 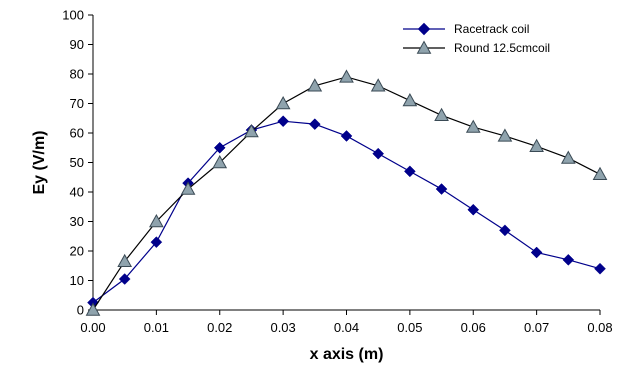 What do you see at coordinates (491, 29) in the screenshot?
I see `legend-label-racetrack: Racetrack coil` at bounding box center [491, 29].